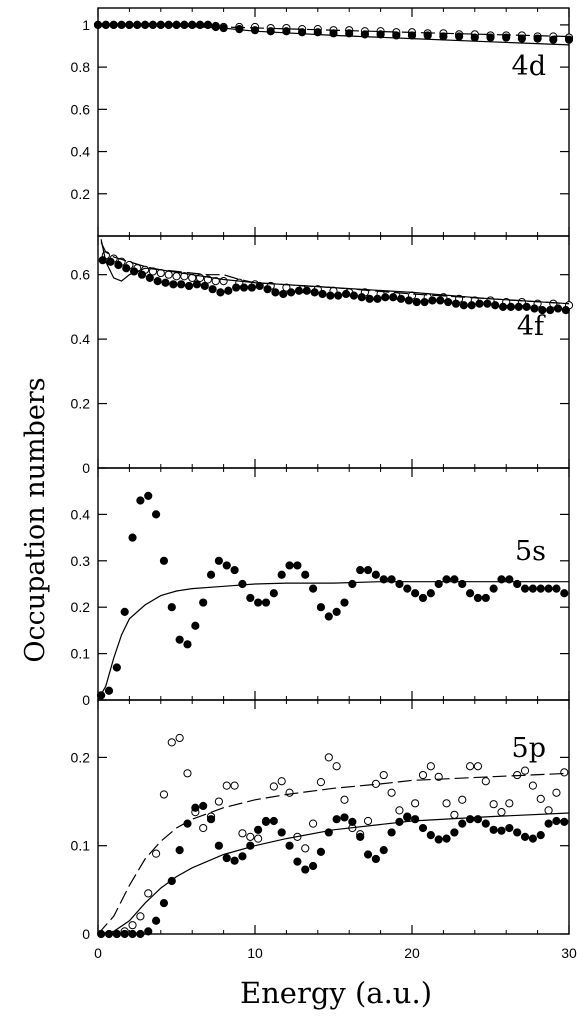 This screenshot has height=1016, width=577. Describe the element at coordinates (81, 846) in the screenshot. I see `y-tick-label: 0.1` at that location.